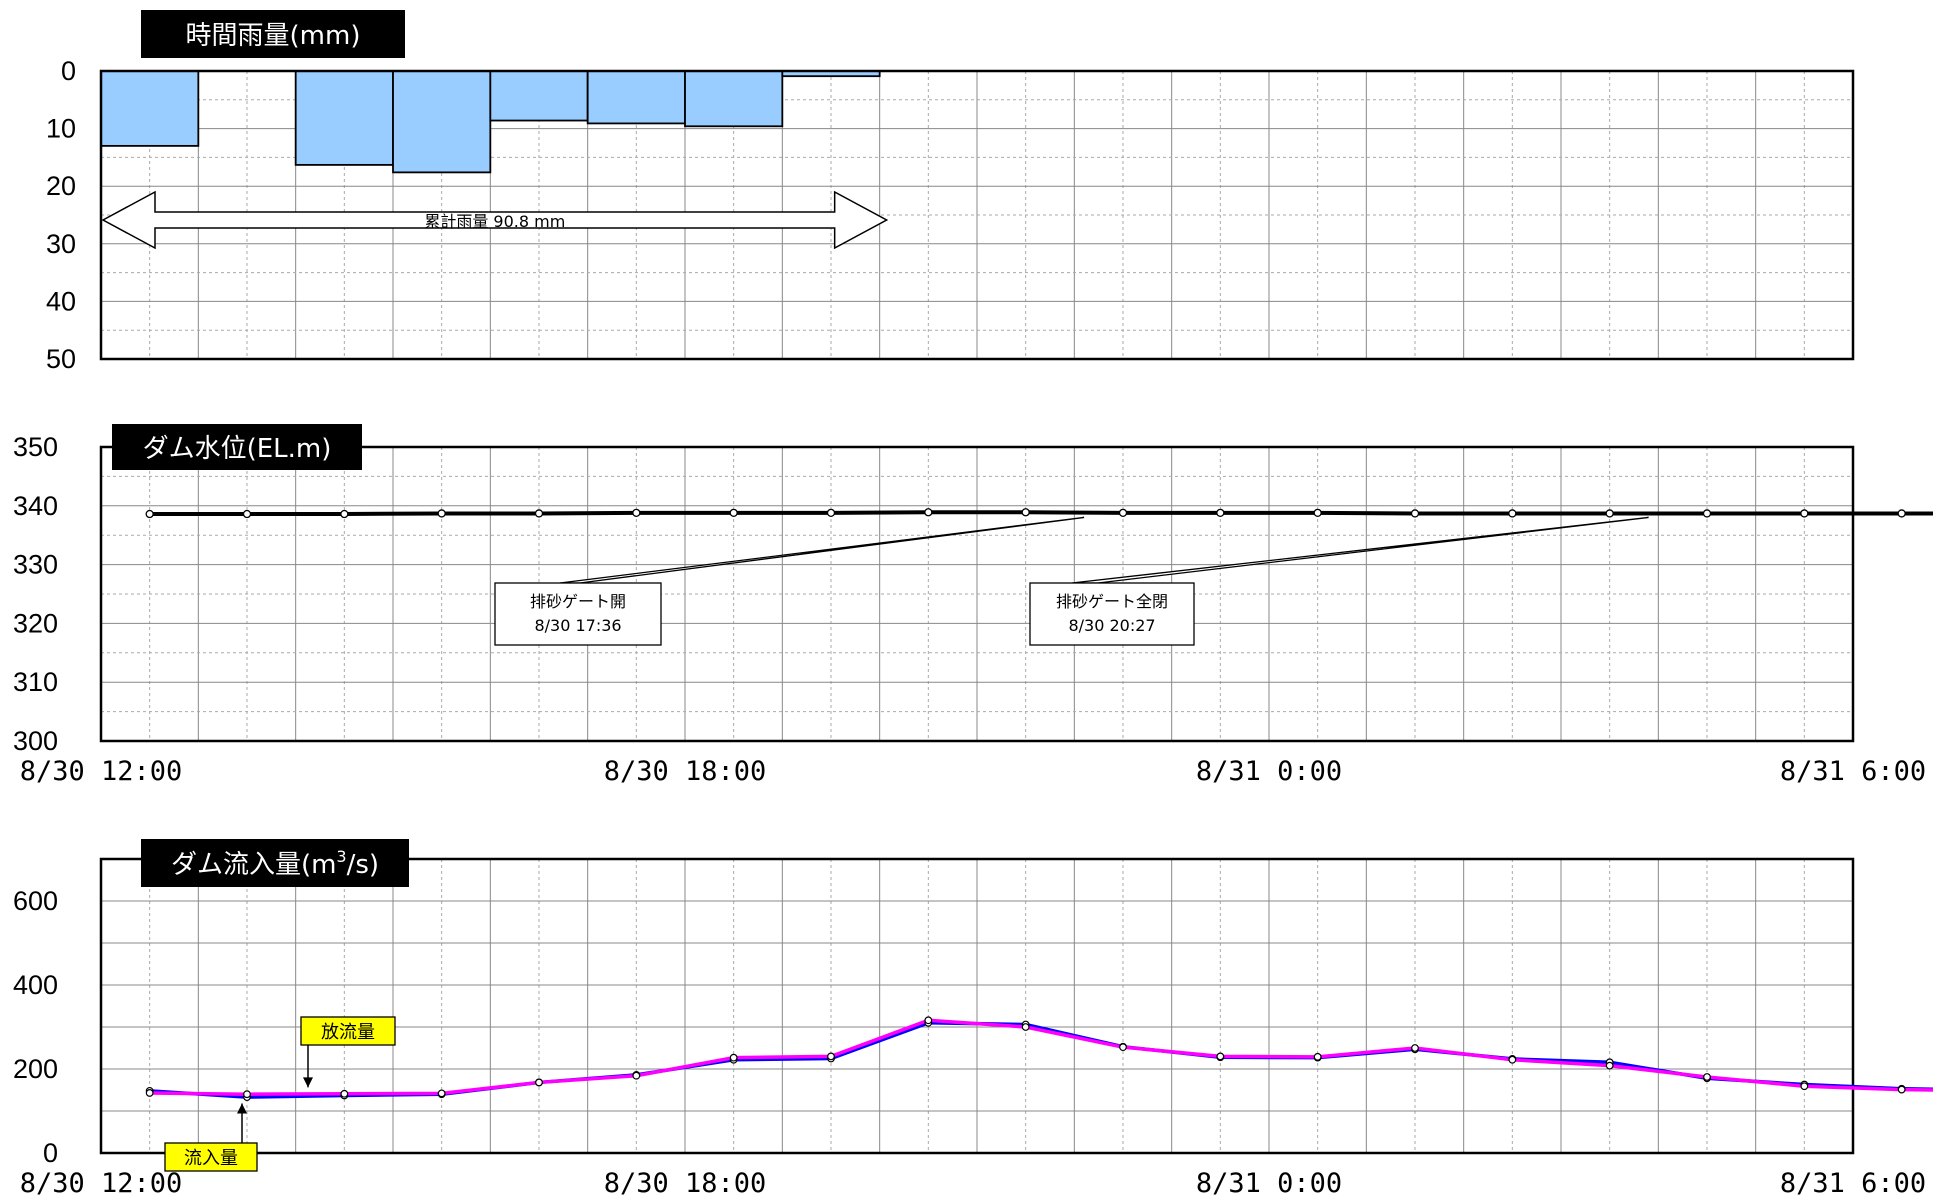  What do you see at coordinates (35, 447) in the screenshot?
I see `level-y-tick-label: 350` at bounding box center [35, 447].